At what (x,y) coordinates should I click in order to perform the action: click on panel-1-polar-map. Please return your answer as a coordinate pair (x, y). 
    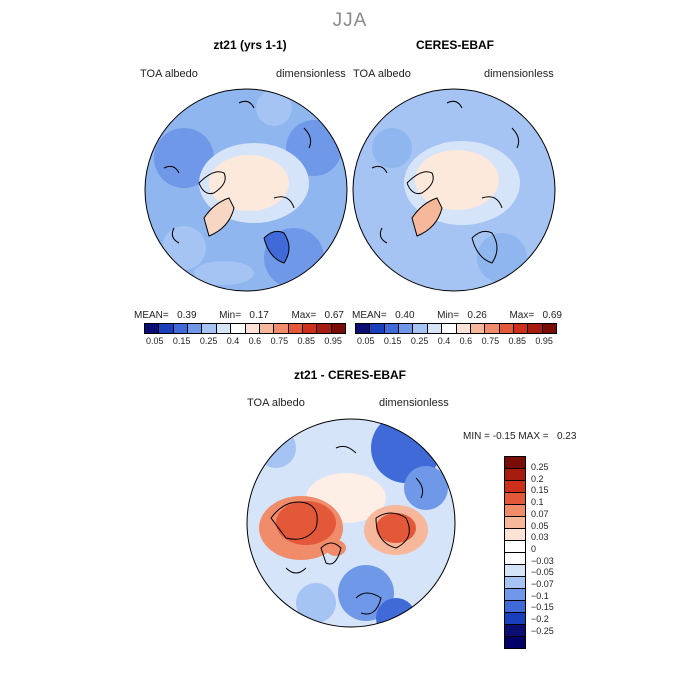
    Looking at the image, I should click on (246, 190).